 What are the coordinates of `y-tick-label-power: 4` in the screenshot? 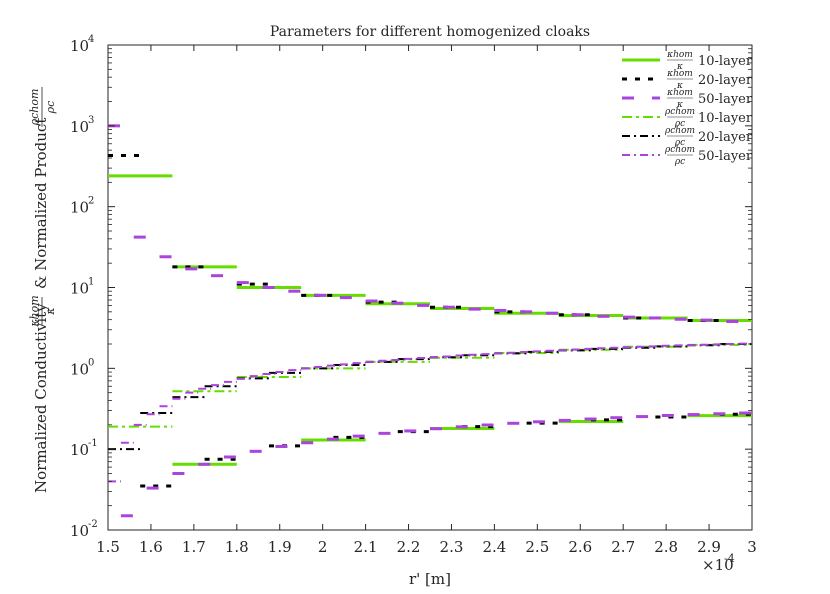 It's located at (91, 39).